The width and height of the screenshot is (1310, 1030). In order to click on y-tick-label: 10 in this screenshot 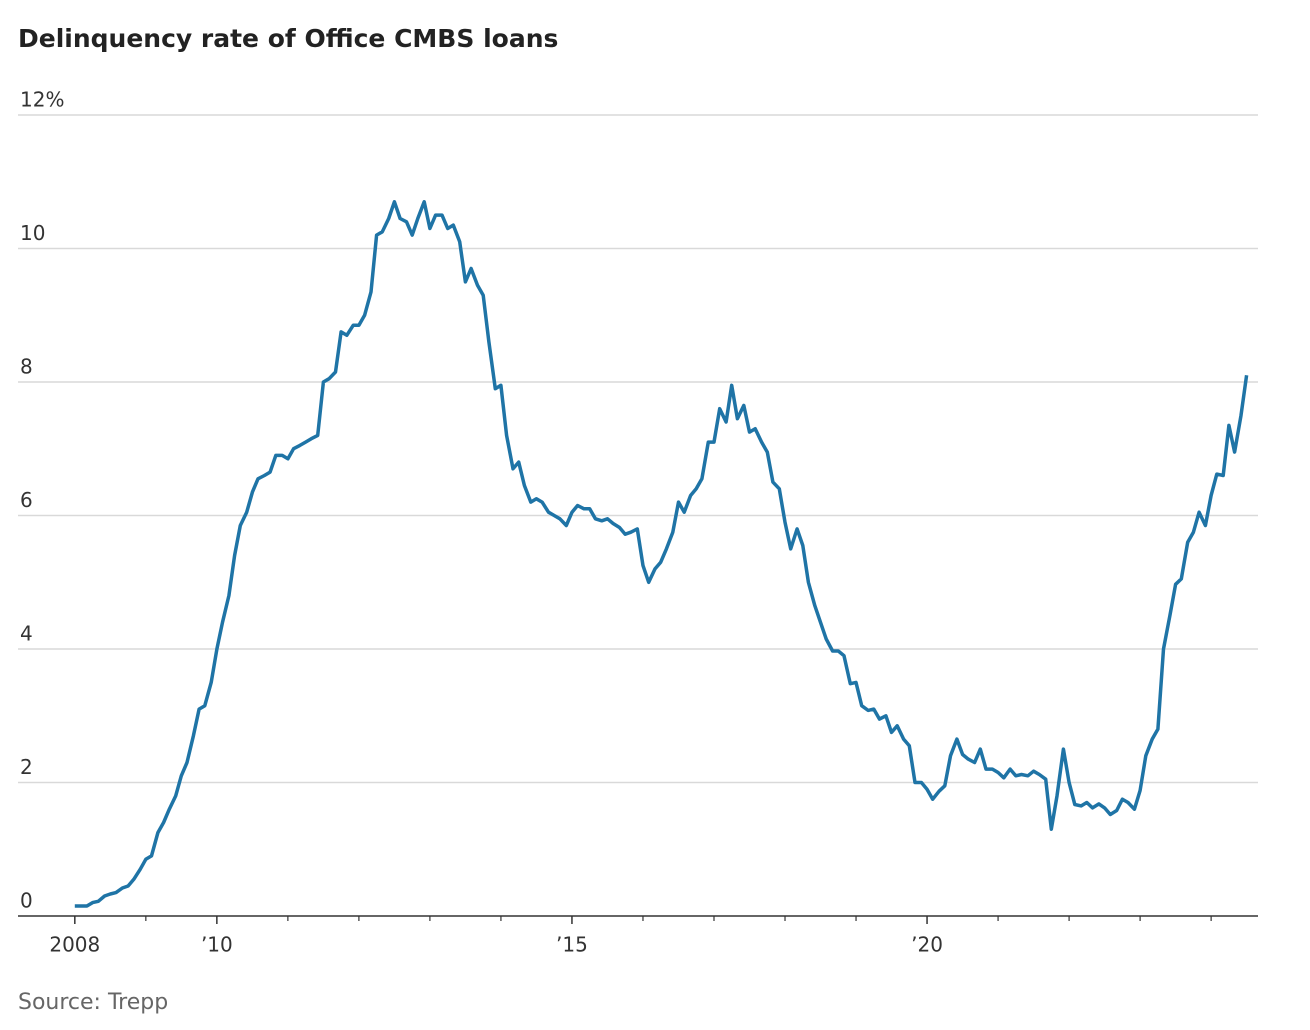, I will do `click(32, 233)`.